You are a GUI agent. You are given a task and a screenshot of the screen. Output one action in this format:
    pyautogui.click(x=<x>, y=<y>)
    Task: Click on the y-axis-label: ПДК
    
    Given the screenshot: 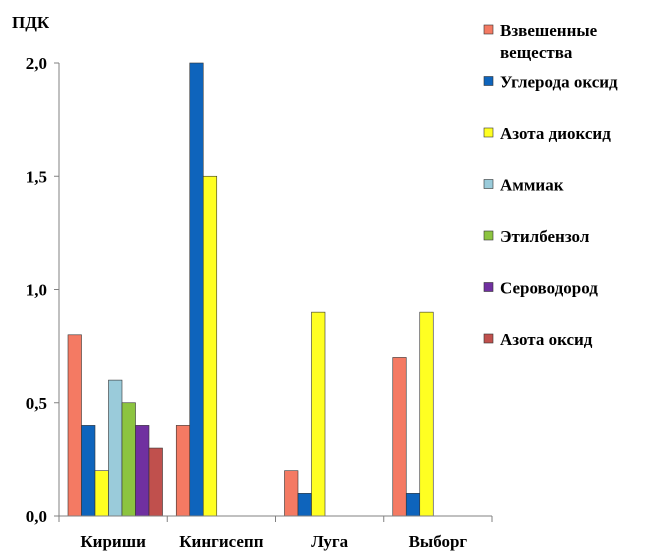 What is the action you would take?
    pyautogui.click(x=31, y=22)
    